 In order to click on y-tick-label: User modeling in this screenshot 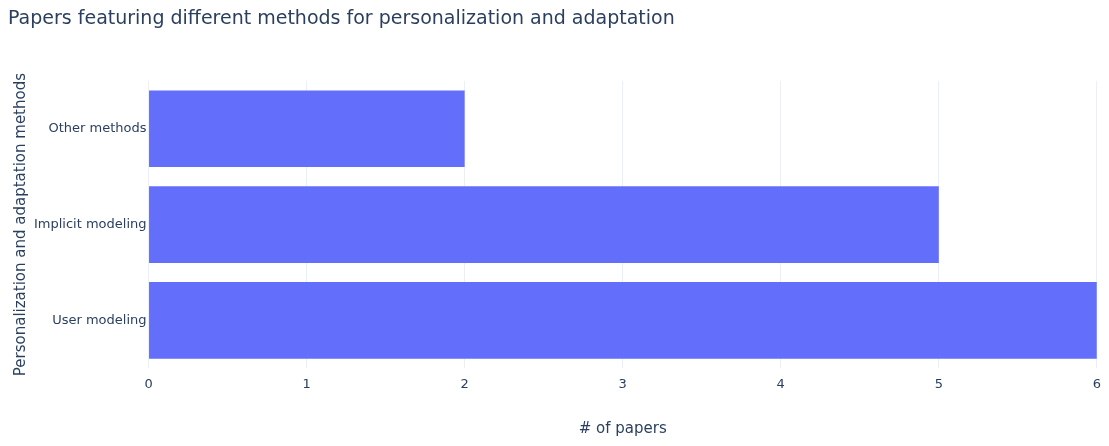, I will do `click(99, 319)`.